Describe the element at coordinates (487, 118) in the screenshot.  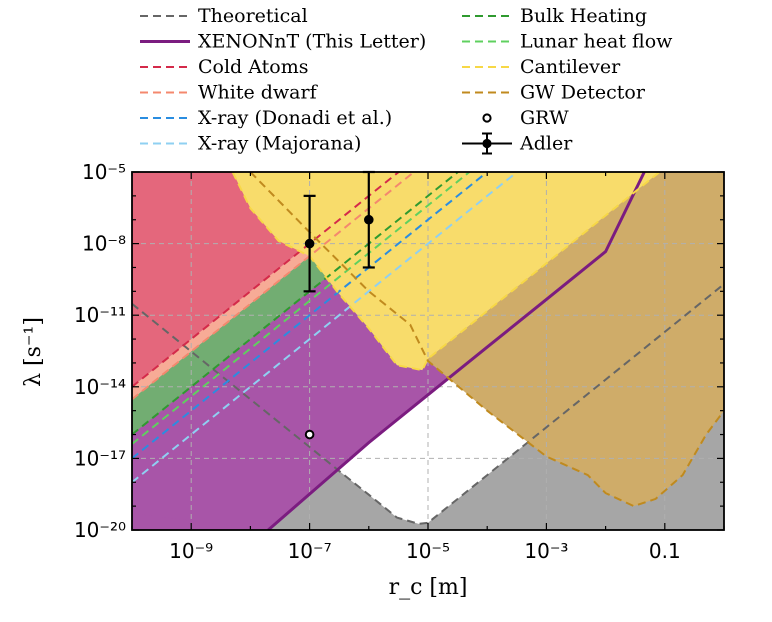
I see `grw-legend-marker` at that location.